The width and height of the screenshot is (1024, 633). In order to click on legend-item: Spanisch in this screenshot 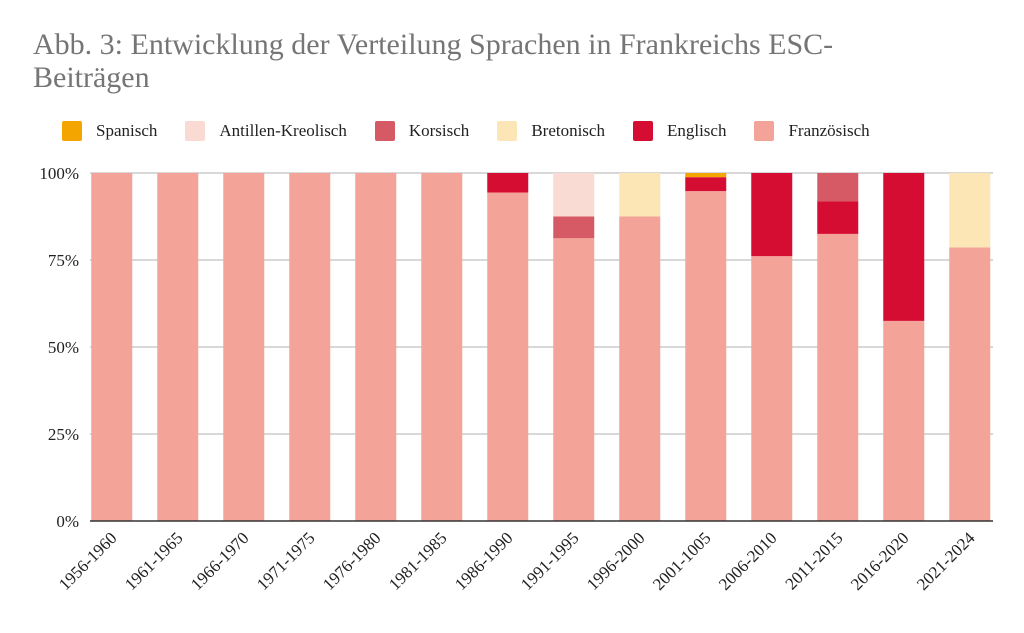, I will do `click(109, 131)`.